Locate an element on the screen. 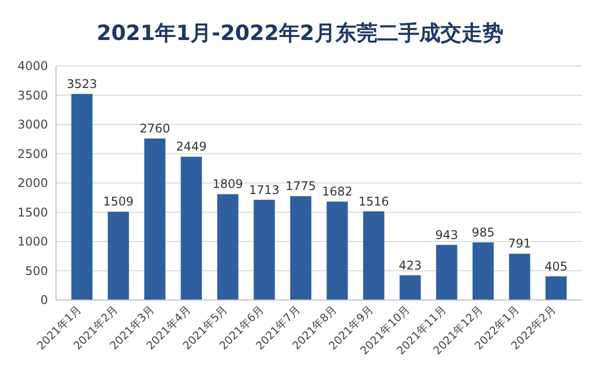 Image resolution: width=600 pixels, height=386 pixels. y-tick-label: 3000 is located at coordinates (32, 125).